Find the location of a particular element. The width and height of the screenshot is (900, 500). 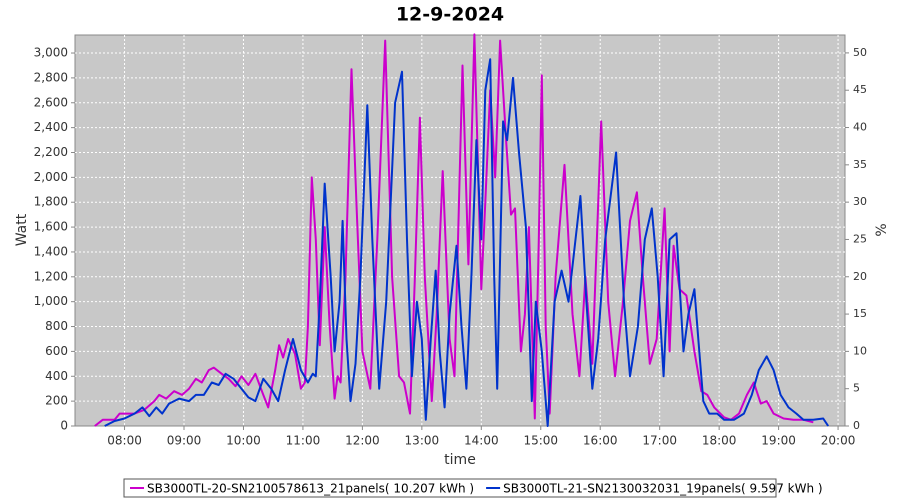

y-tick-label: 2,600 is located at coordinates (51, 102).